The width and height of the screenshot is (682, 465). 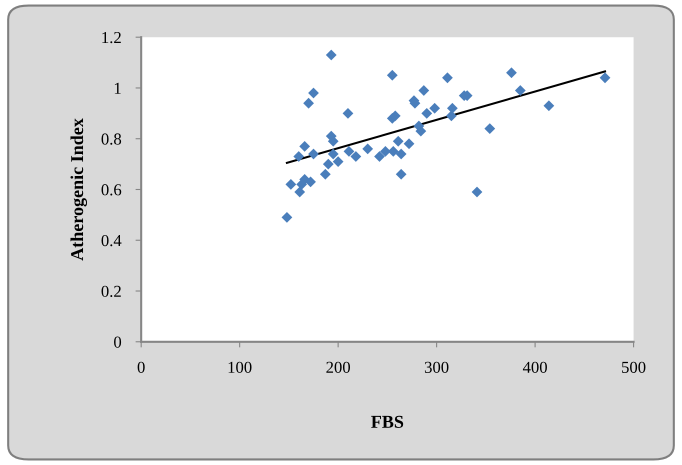 What do you see at coordinates (436, 367) in the screenshot?
I see `x-tick-label: 300` at bounding box center [436, 367].